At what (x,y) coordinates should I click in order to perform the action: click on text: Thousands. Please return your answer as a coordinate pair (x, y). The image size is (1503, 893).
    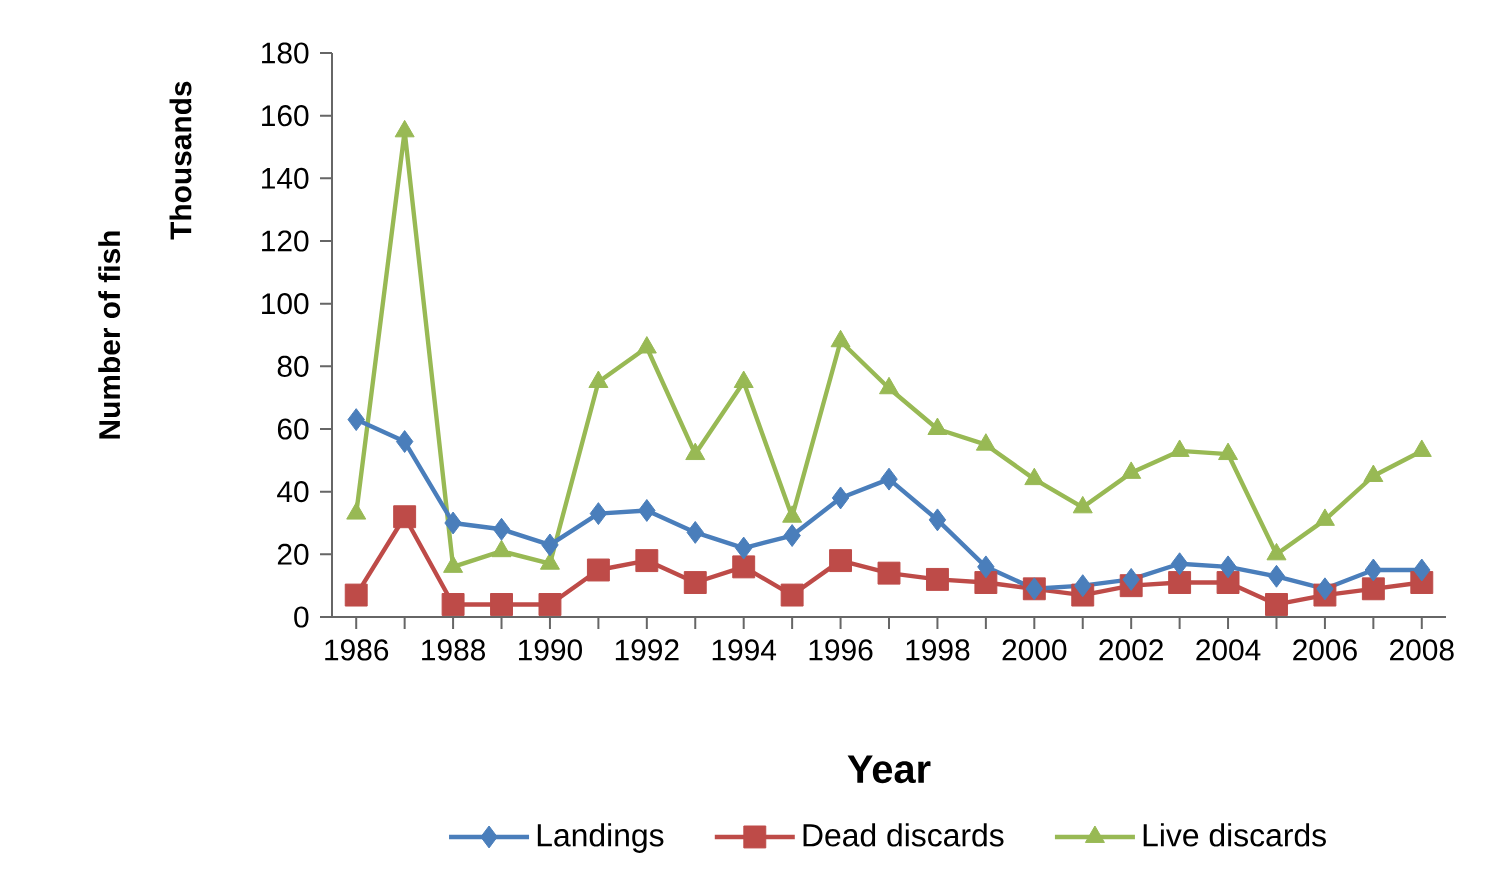
    Looking at the image, I should click on (180, 160).